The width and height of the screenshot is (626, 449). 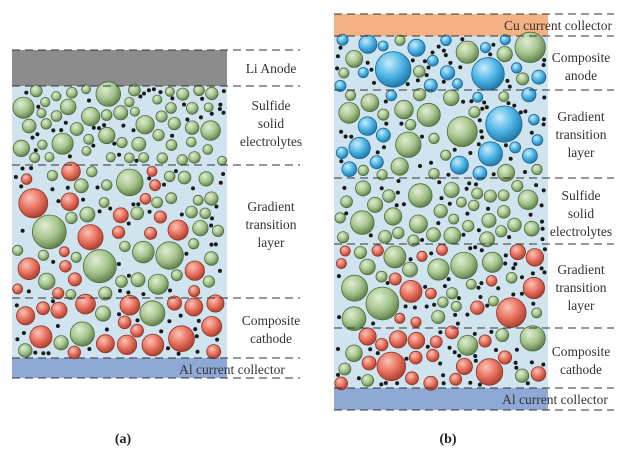 What do you see at coordinates (271, 224) in the screenshot?
I see `label-gradient-a-2: transition` at bounding box center [271, 224].